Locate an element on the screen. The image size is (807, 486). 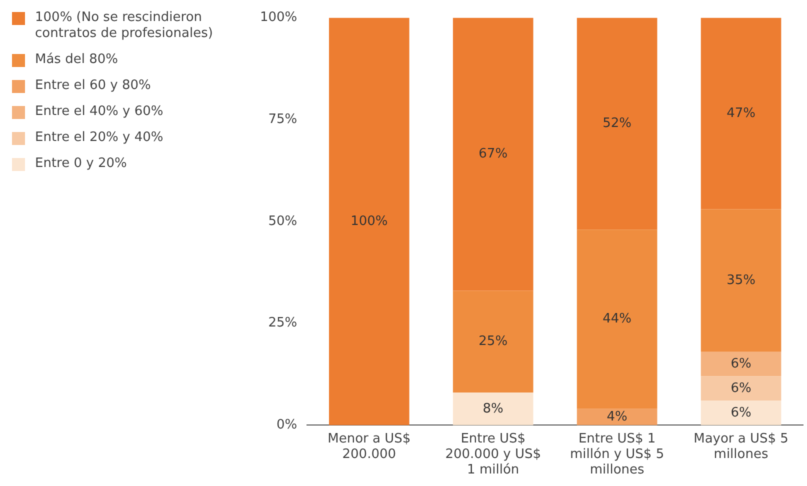
legend-label: Entre 0 y 20% is located at coordinates (81, 164).